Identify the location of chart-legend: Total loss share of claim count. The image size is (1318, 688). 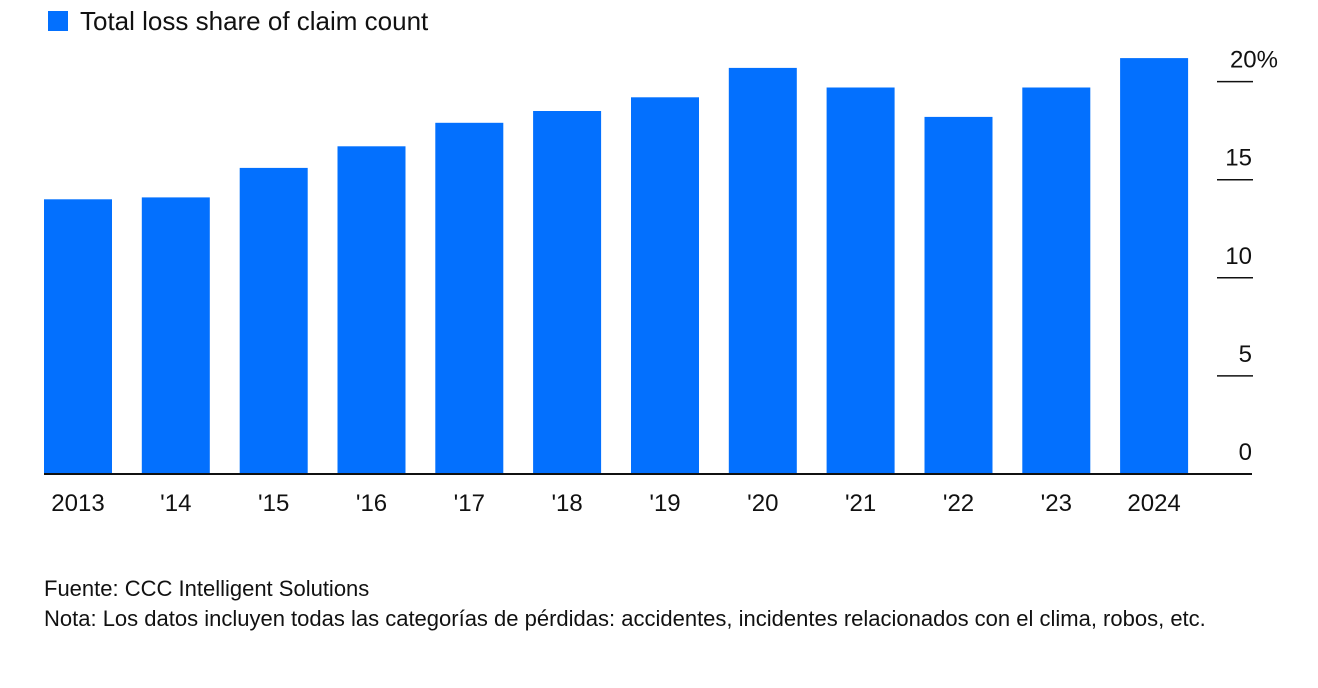
(238, 21).